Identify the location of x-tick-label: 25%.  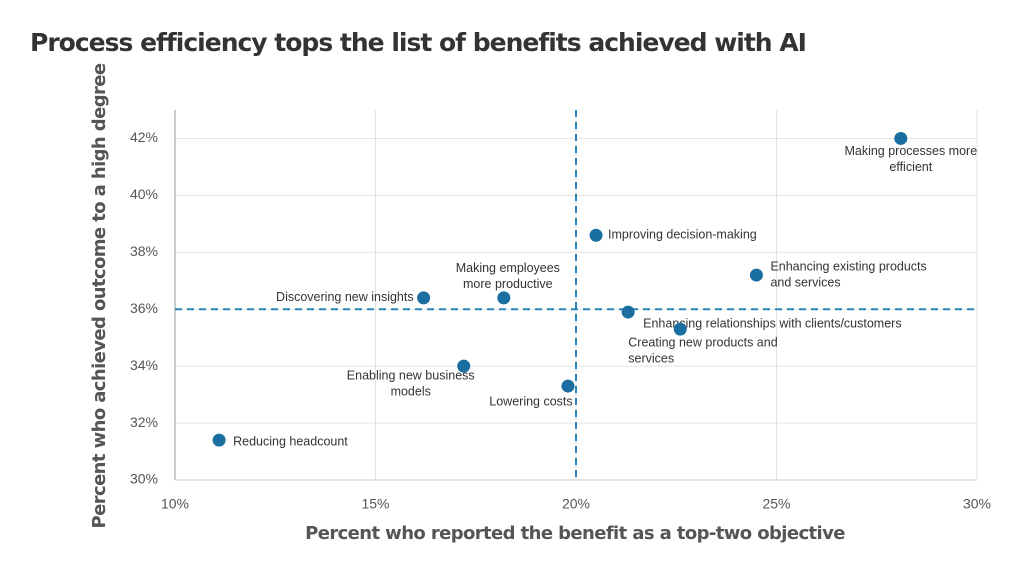
(776, 504).